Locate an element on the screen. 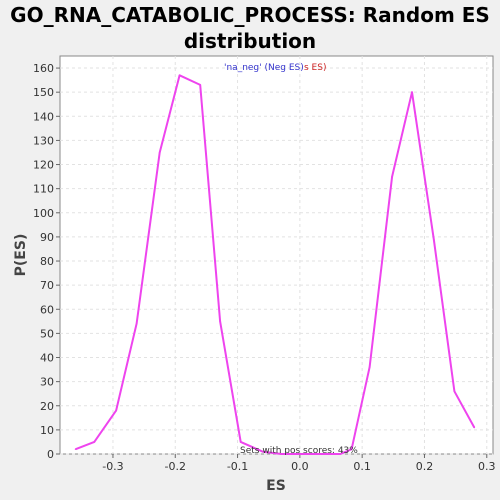 This screenshot has height=500, width=500. x-tick-label: -0.3 is located at coordinates (112, 466).